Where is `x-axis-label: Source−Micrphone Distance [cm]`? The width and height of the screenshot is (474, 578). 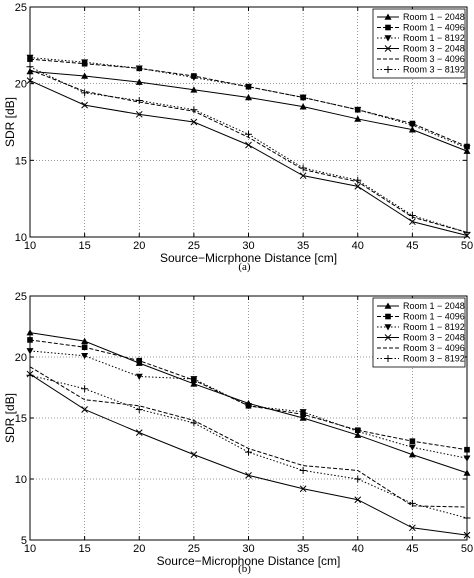
x-axis-label: Source−Micrphone Distance [cm] is located at coordinates (248, 258).